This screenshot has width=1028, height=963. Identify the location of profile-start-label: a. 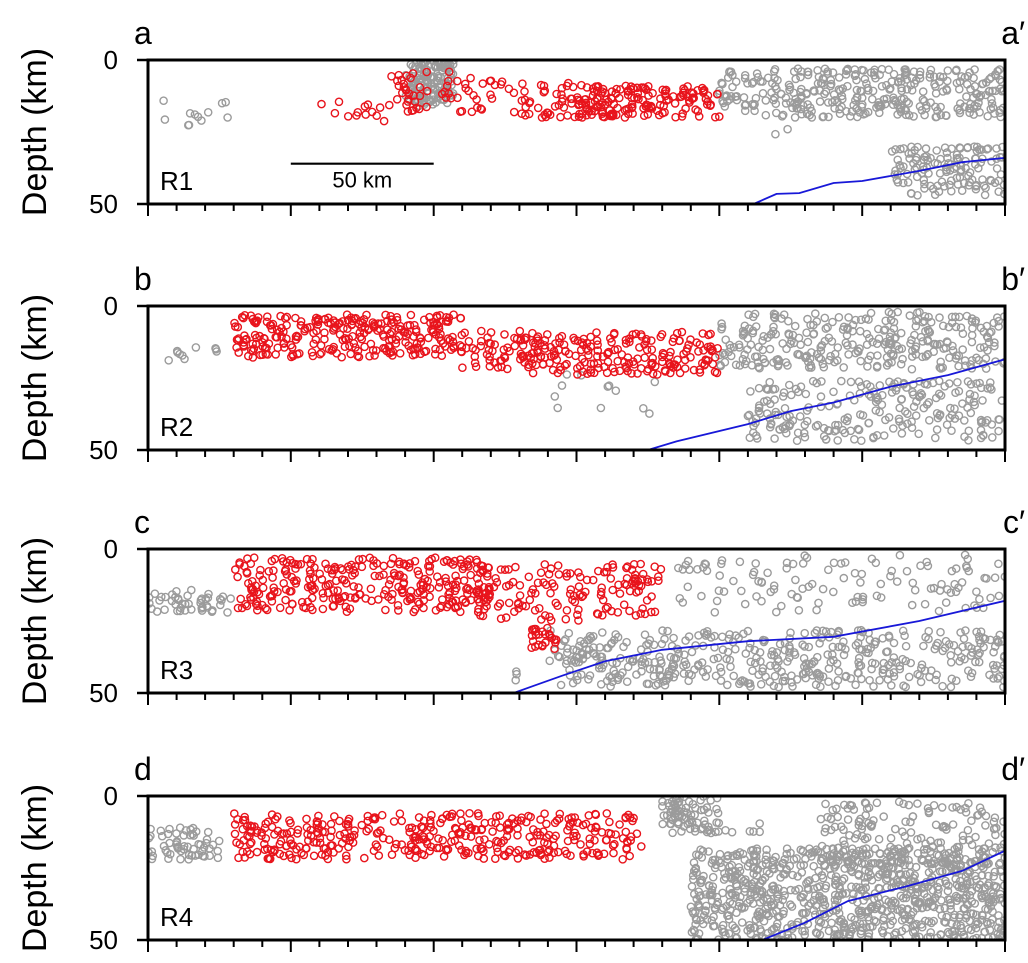
(143, 33).